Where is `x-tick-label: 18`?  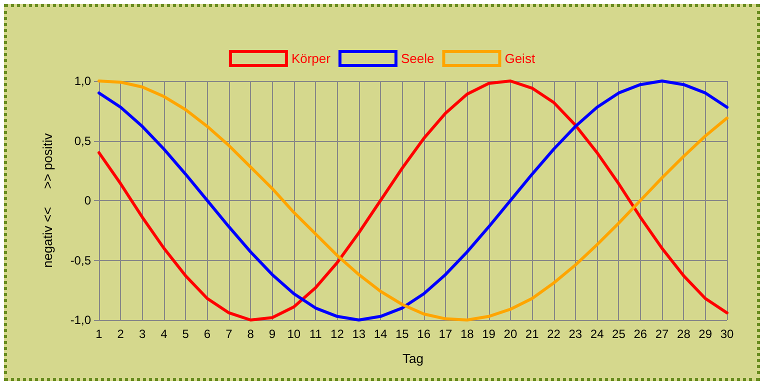 x-tick-label: 18 is located at coordinates (467, 334).